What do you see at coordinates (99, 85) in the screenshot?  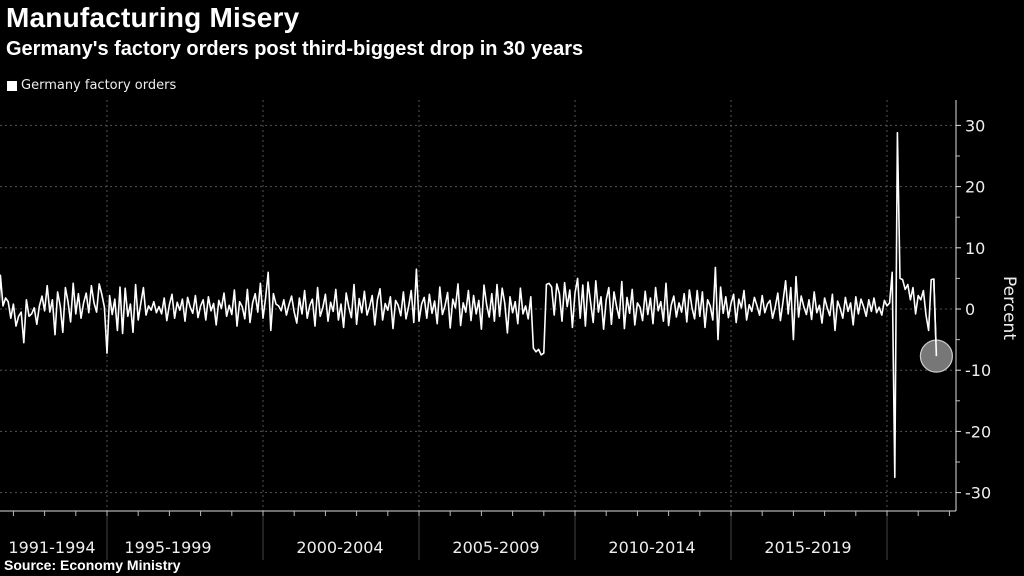 I see `legend-label: Germany factory orders` at bounding box center [99, 85].